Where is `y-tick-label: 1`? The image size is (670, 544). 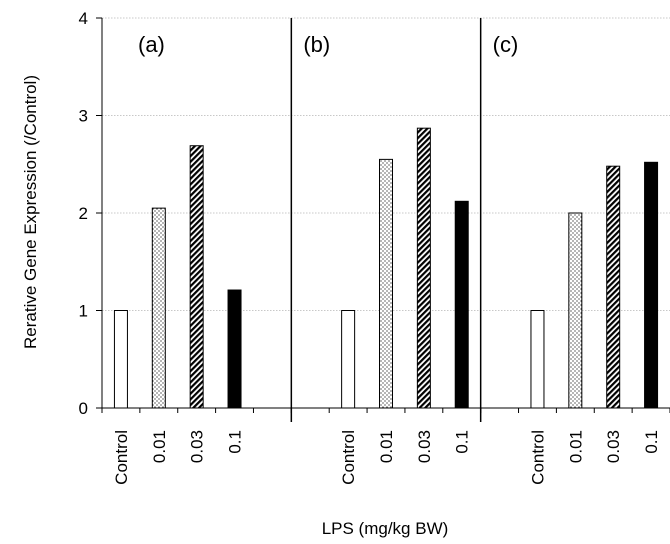
y-tick-label: 1 is located at coordinates (83, 311).